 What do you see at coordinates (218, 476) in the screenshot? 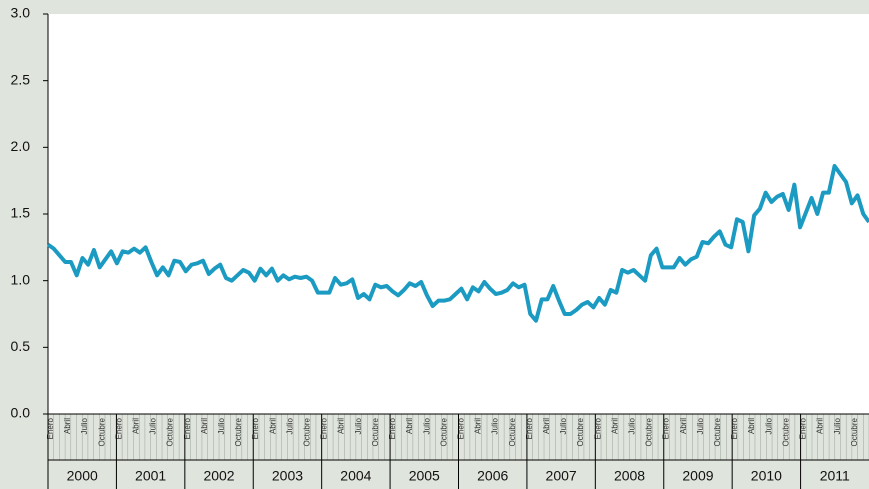
I see `year-label: 2002` at bounding box center [218, 476].